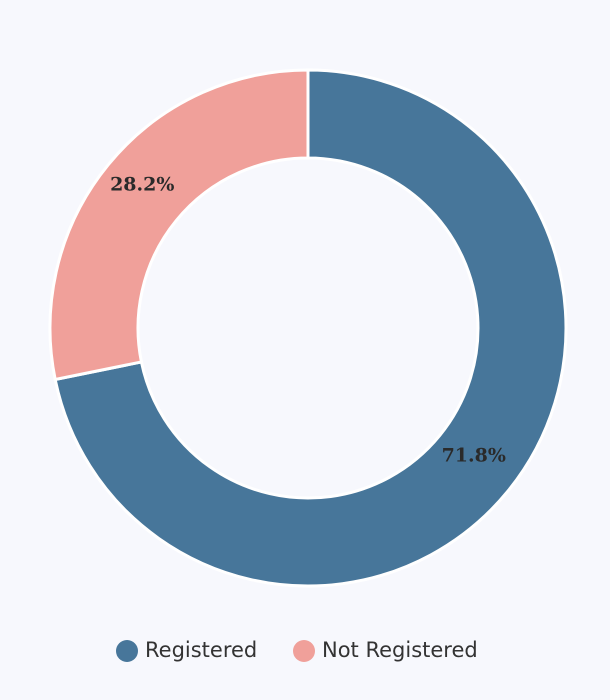  Describe the element at coordinates (142, 185) in the screenshot. I see `data-label: 28.2%` at that location.